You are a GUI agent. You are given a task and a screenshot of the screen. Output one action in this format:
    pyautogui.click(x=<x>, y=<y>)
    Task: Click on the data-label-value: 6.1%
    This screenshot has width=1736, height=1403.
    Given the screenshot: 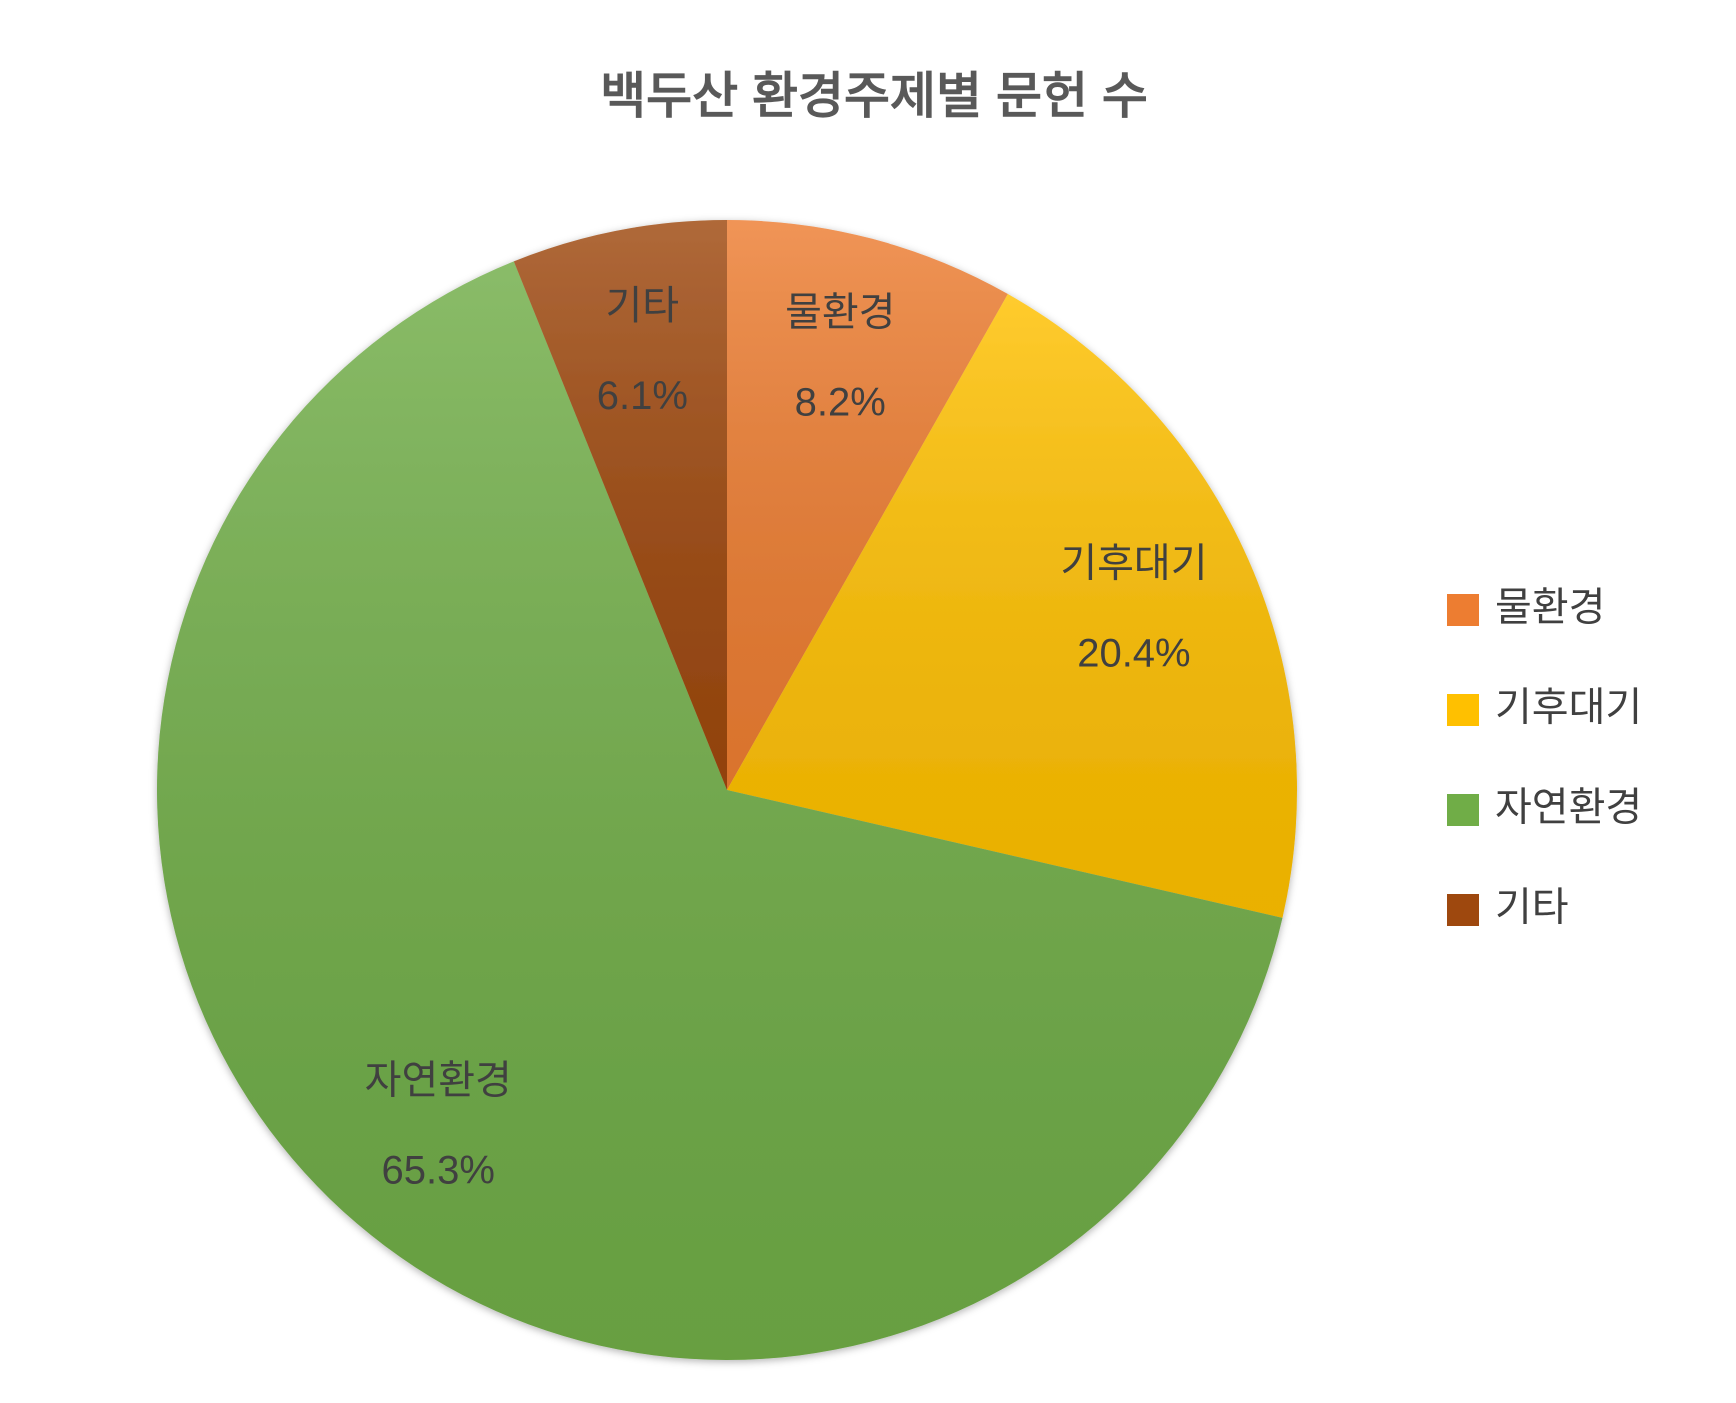 What is the action you would take?
    pyautogui.click(x=642, y=396)
    